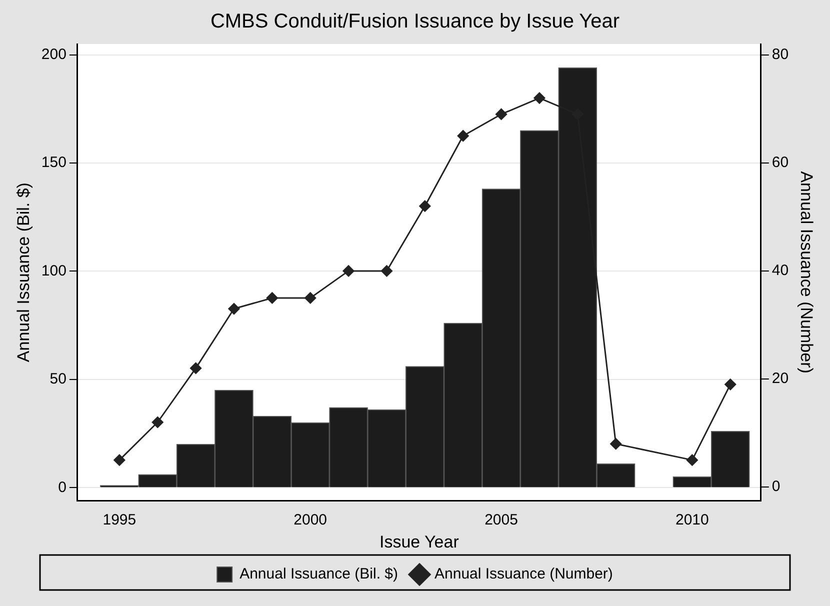  What do you see at coordinates (53, 163) in the screenshot?
I see `y-tick-label: 150` at bounding box center [53, 163].